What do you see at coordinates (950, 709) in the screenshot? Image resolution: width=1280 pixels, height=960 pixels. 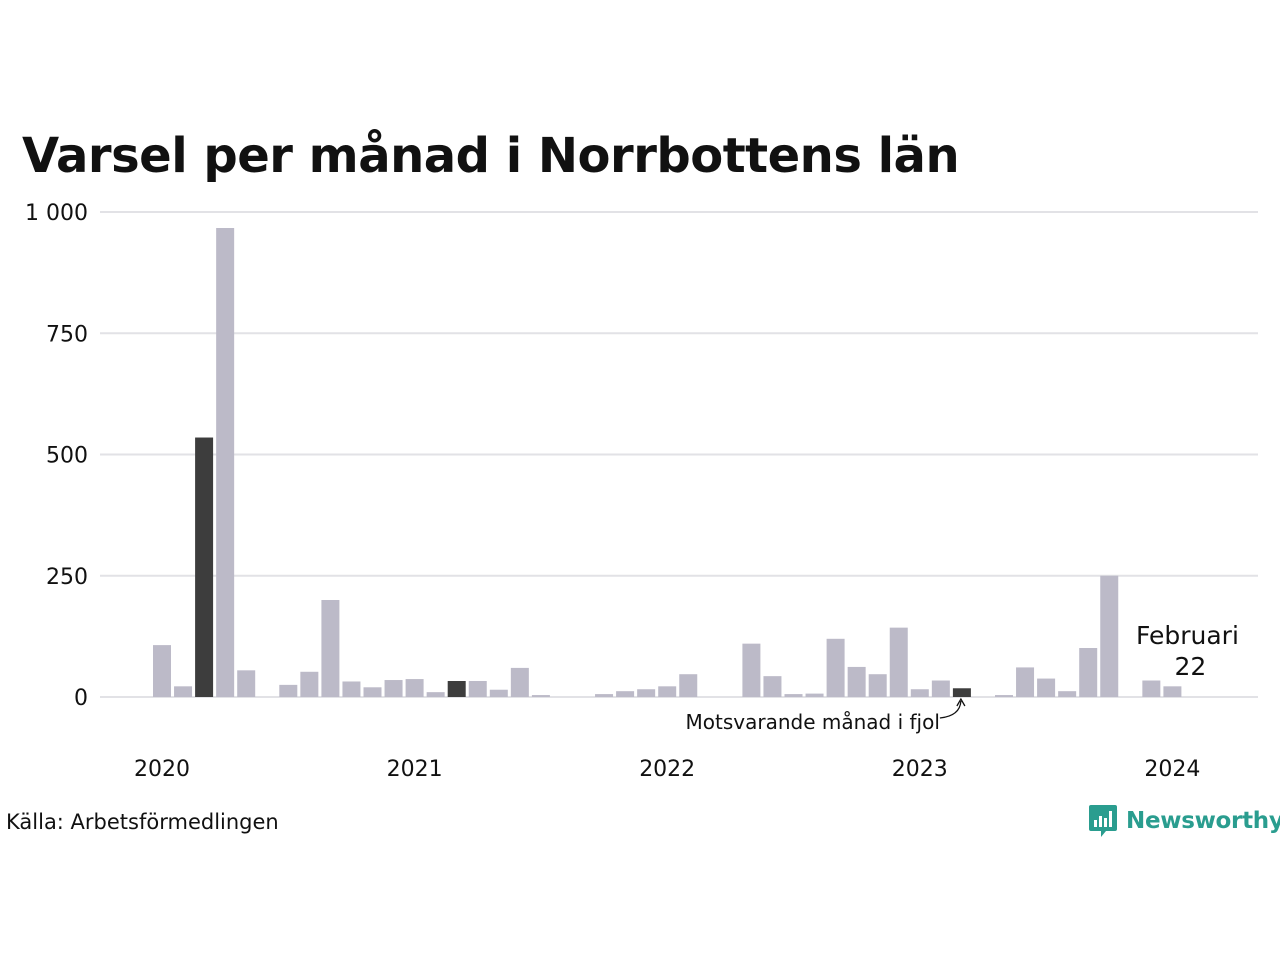 I see `previous-year-arrow` at bounding box center [950, 709].